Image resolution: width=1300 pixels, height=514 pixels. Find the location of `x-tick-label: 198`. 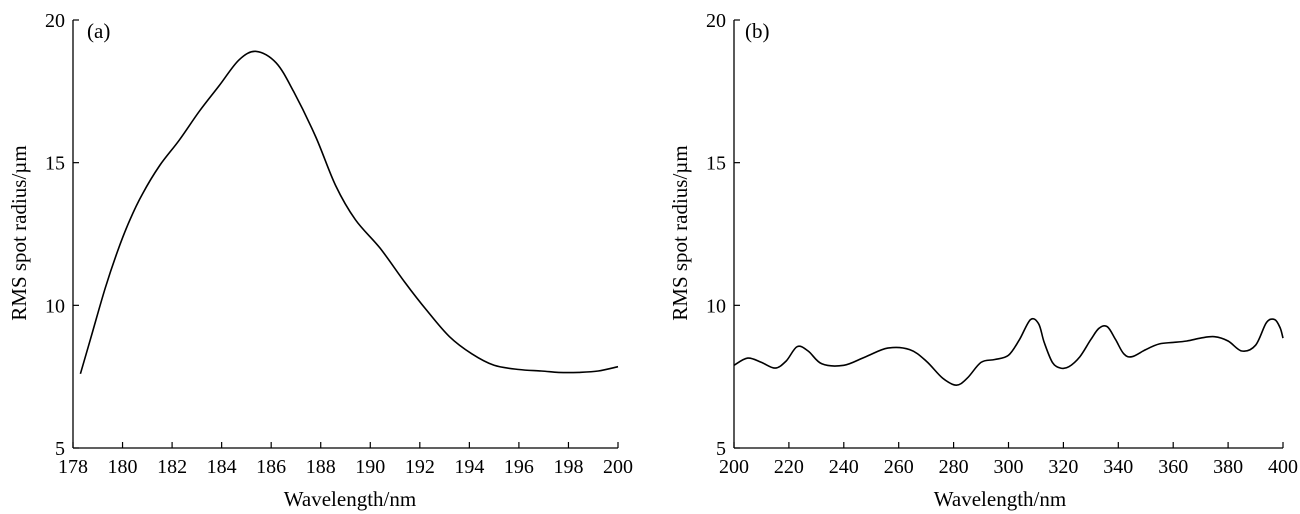

x-tick-label: 198 is located at coordinates (568, 467).